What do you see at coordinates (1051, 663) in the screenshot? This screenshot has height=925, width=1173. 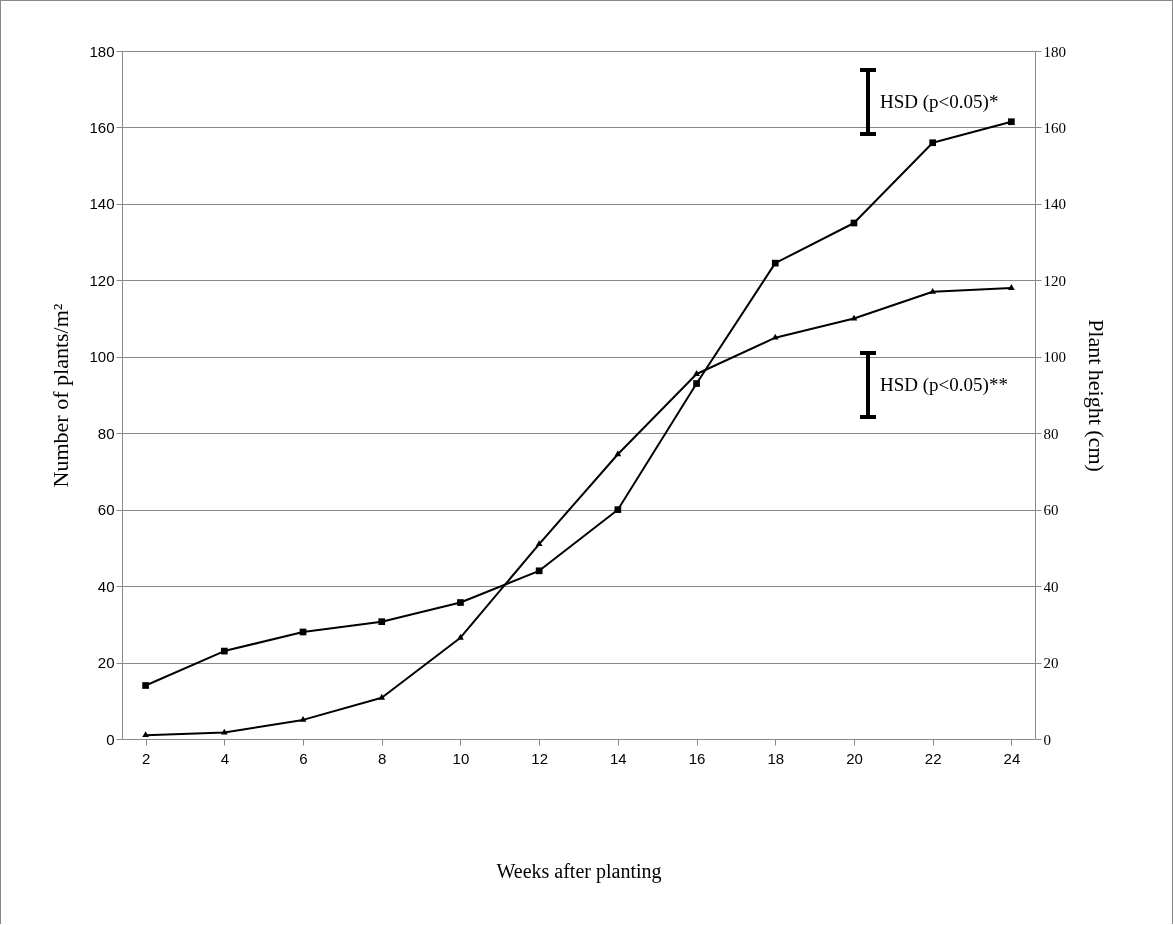 I see `y2-tick-label: 20` at bounding box center [1051, 663].